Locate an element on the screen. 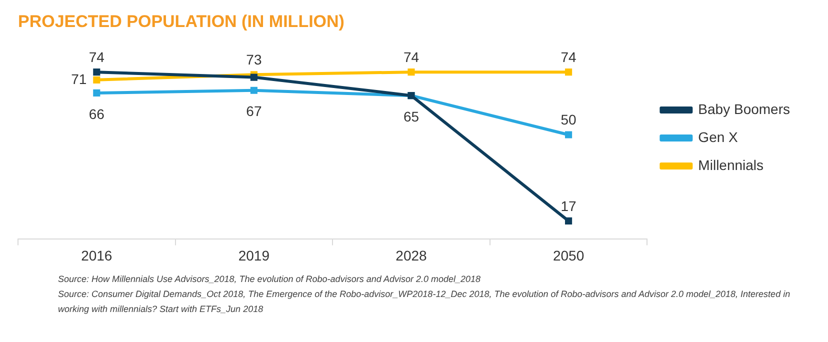  x-tick-label: 2028 is located at coordinates (412, 255).